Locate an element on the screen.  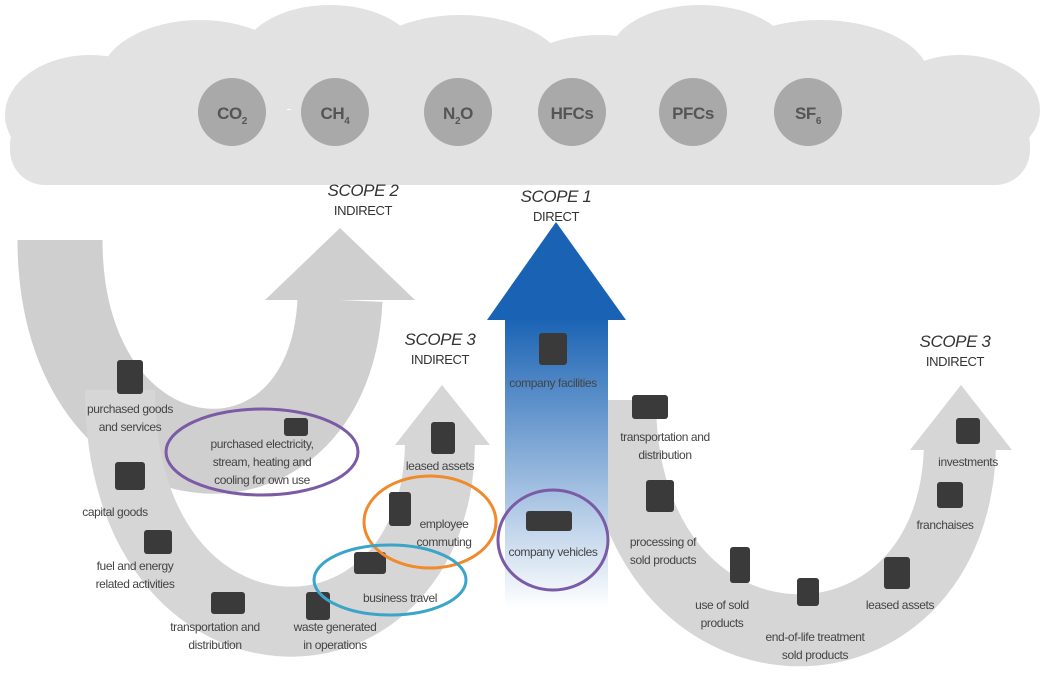
gas-label: HFCs is located at coordinates (572, 113).